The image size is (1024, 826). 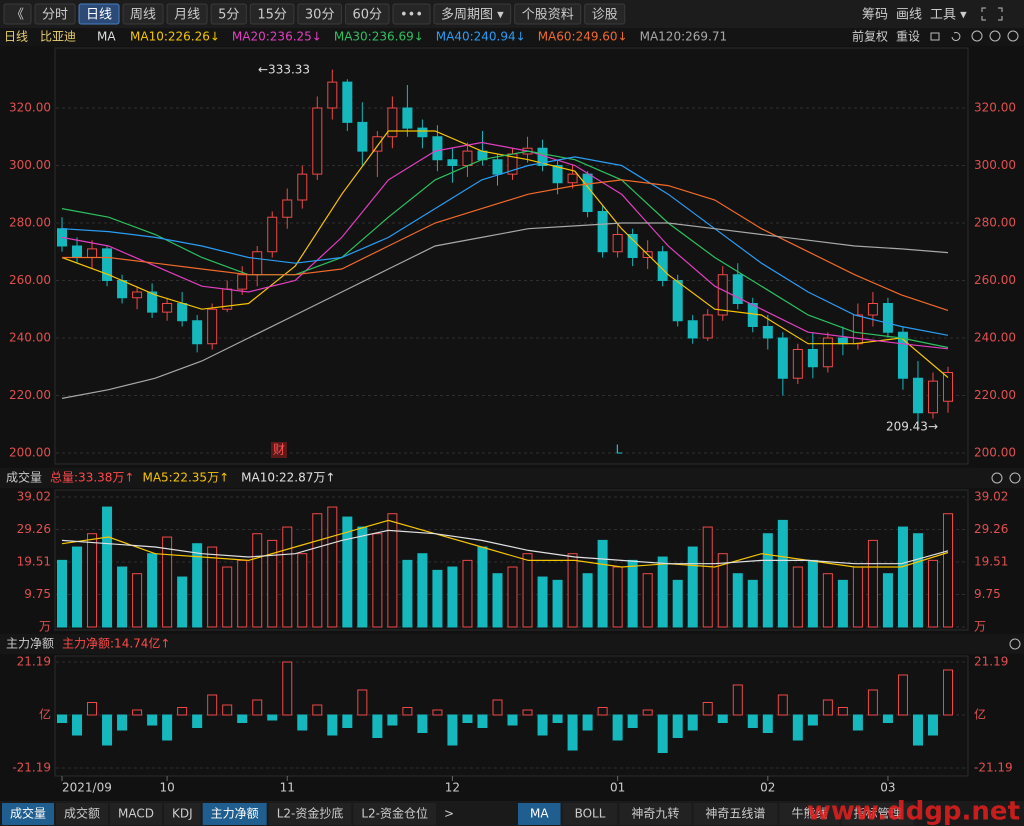 What do you see at coordinates (34, 497) in the screenshot?
I see `y-tick-label: 39.02` at bounding box center [34, 497].